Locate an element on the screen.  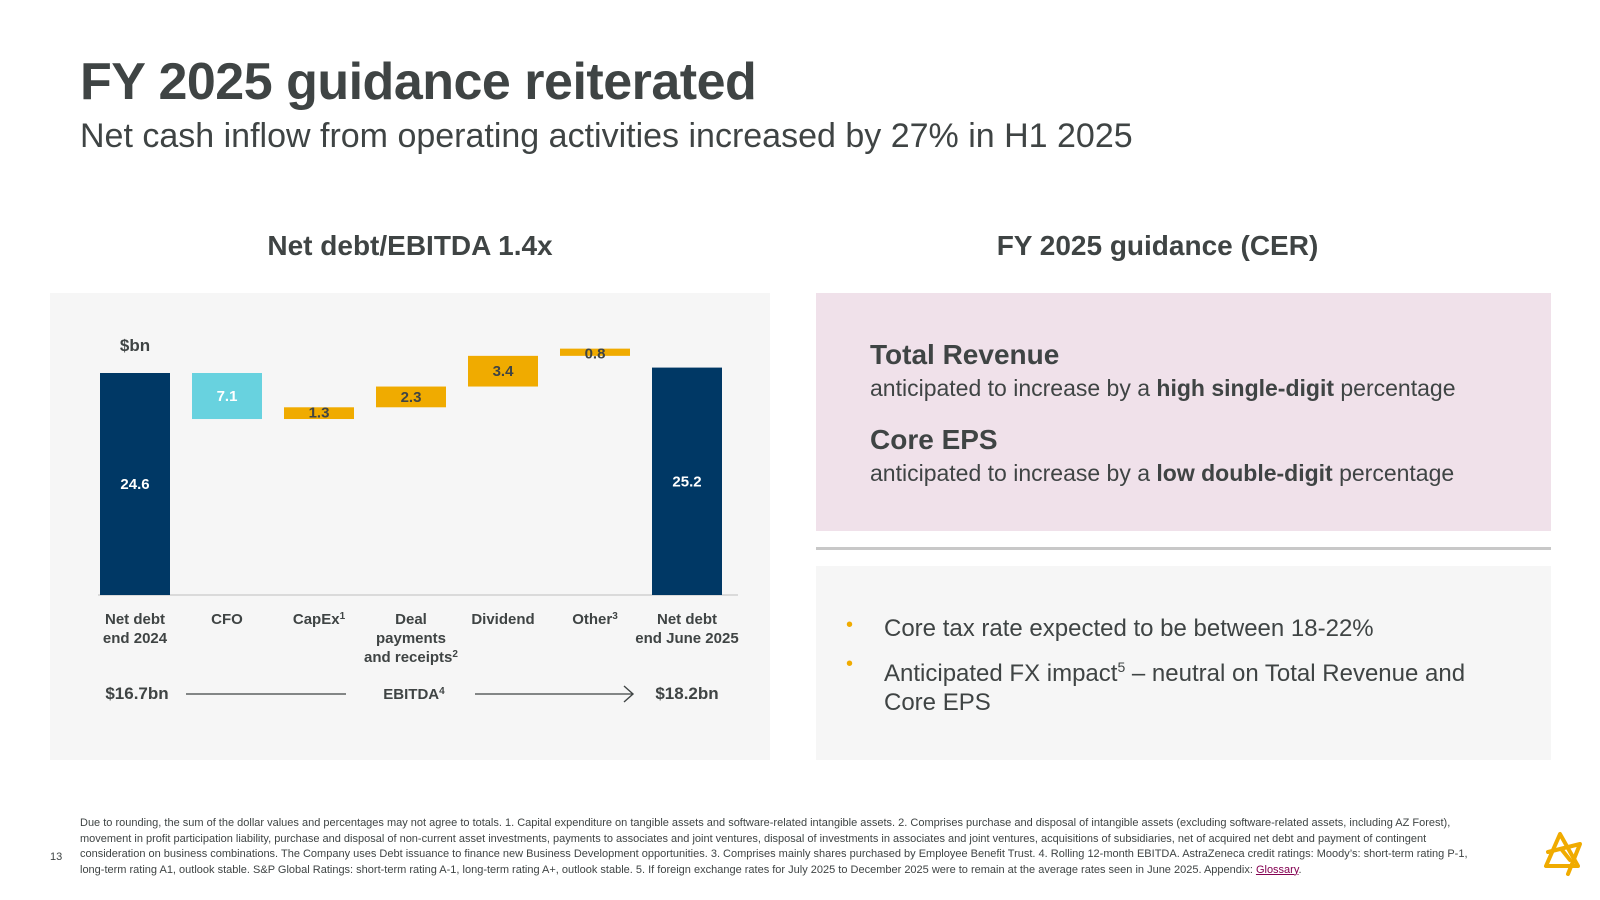
category-label: end June 2025 is located at coordinates (686, 638).